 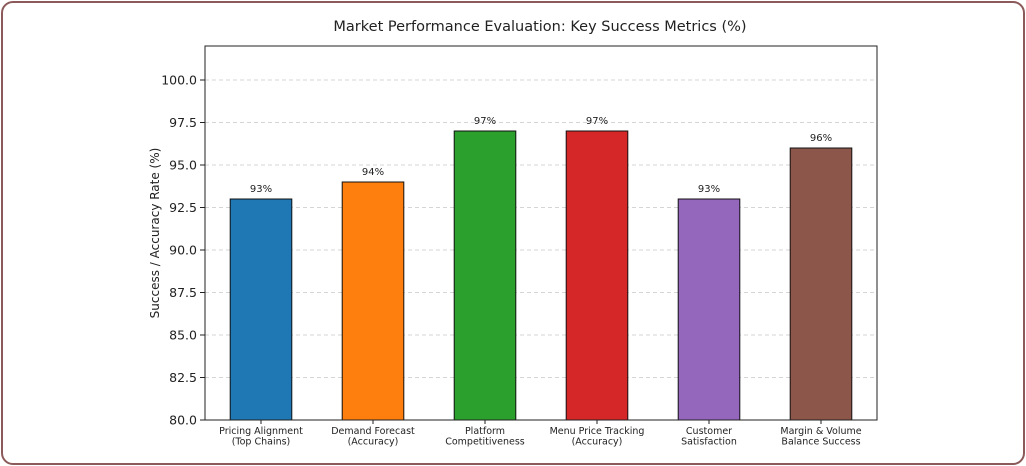 I want to click on x-tick-label: (Top Chains), so click(x=261, y=442).